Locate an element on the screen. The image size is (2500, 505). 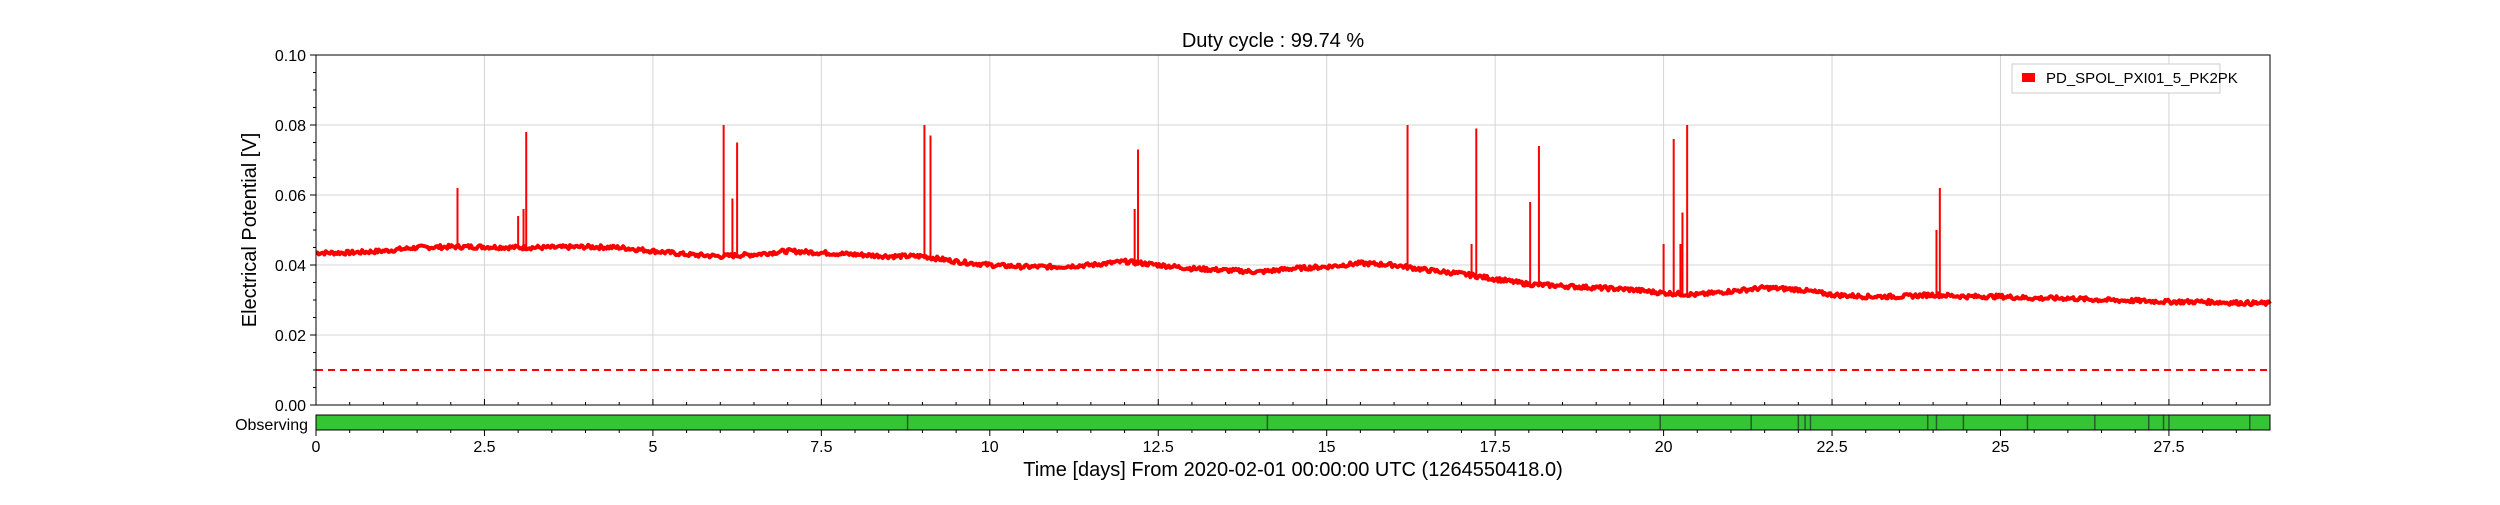
x-axis: 0 2.5 5 7.5 10 12.5 15 17.5 20 22.5 25 27.5 is located at coordinates (1274, 427).